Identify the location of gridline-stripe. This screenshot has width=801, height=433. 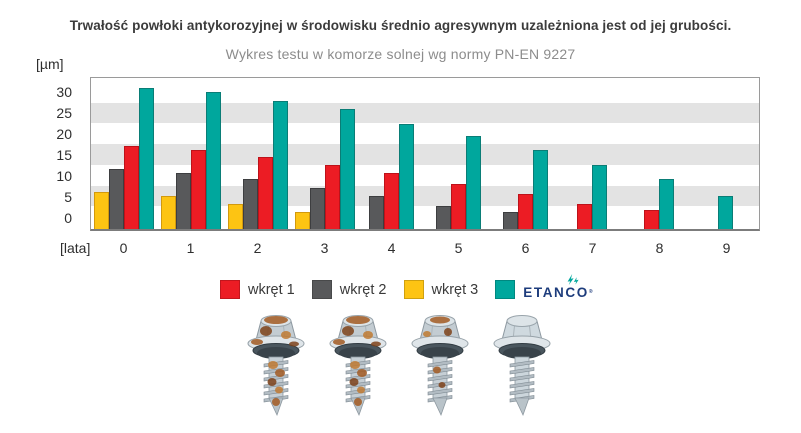
(425, 113).